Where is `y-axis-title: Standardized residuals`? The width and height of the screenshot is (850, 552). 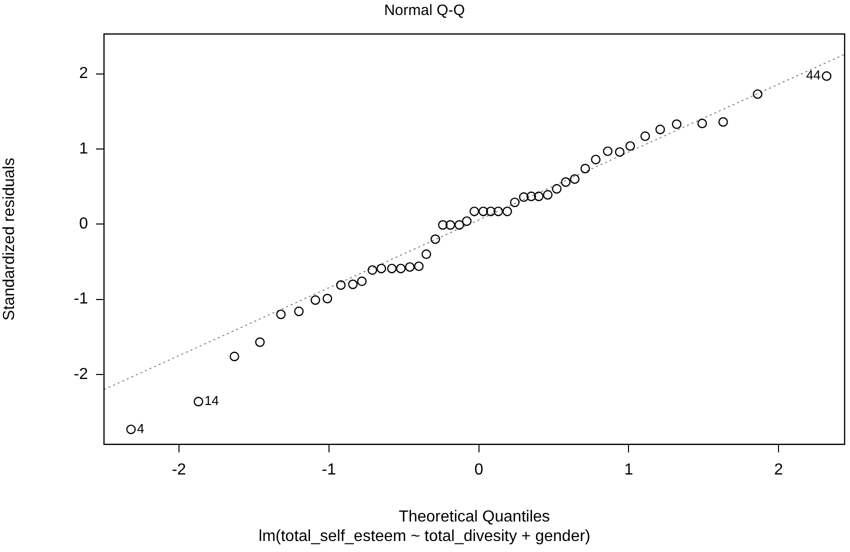
y-axis-title: Standardized residuals is located at coordinates (9, 239).